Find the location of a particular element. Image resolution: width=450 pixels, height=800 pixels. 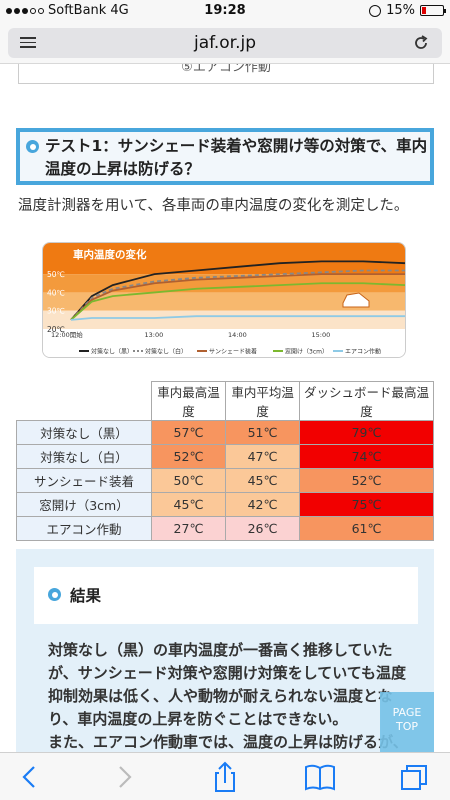

table-cell: 50℃ is located at coordinates (188, 480).